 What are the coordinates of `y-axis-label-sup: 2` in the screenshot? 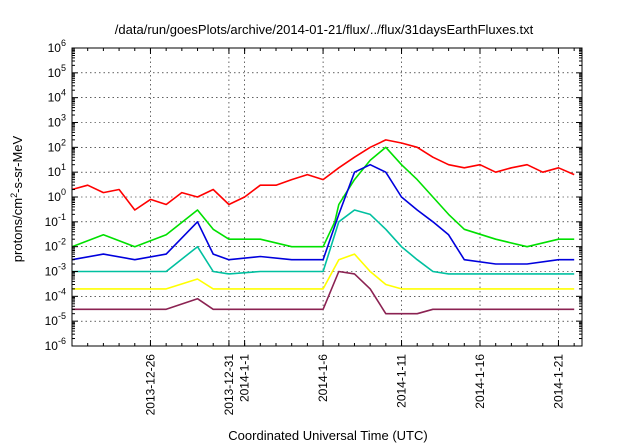 It's located at (14, 195).